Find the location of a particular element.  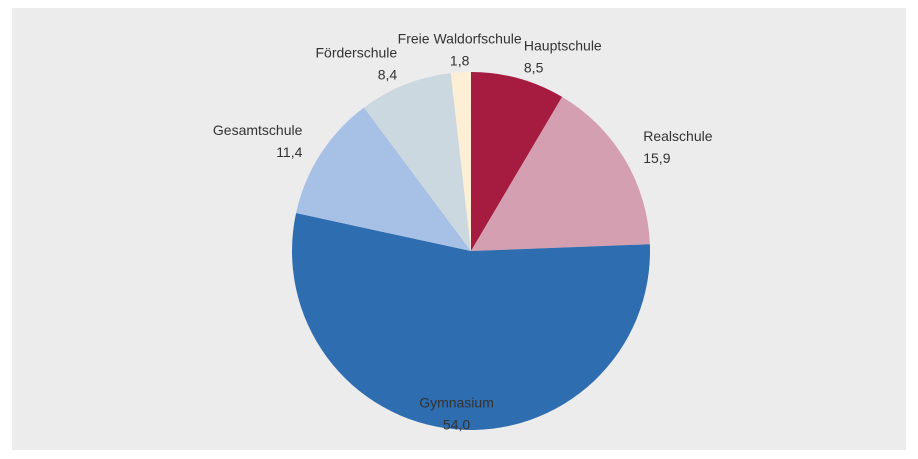

slice-value: 15,9 is located at coordinates (656, 158).